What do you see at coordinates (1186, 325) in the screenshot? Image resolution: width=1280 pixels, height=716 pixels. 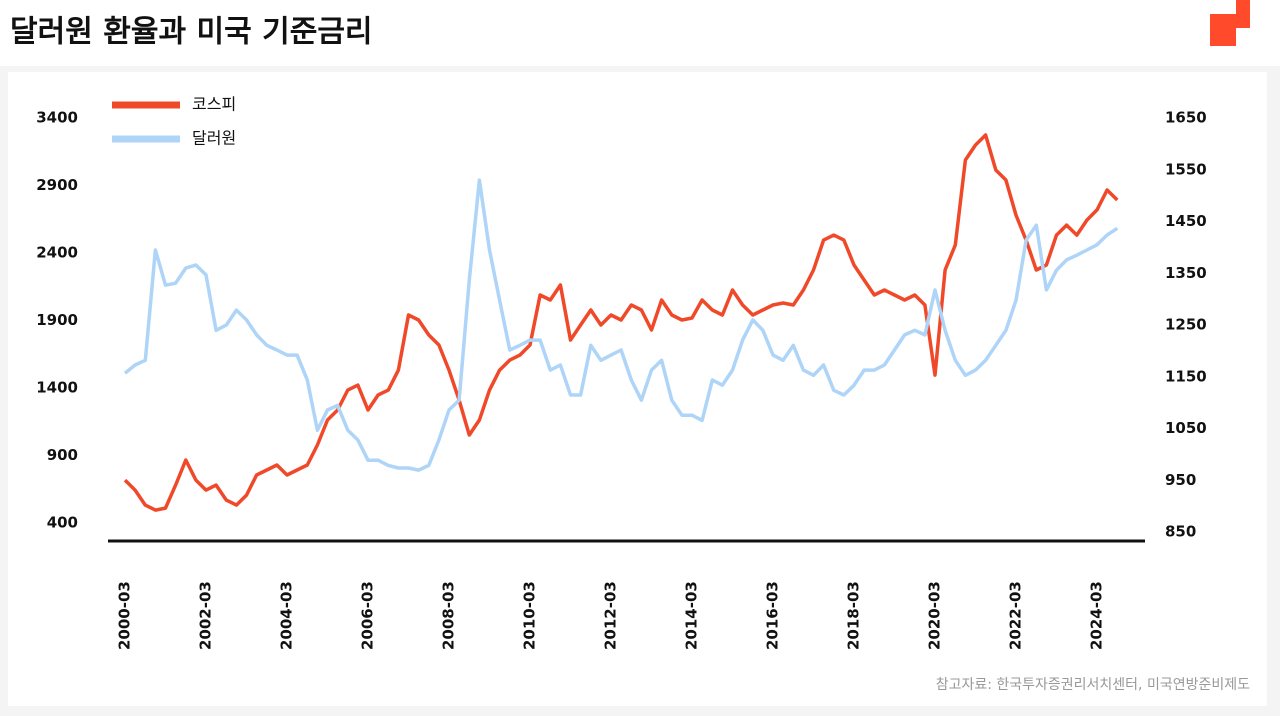 I see `y2-tick-label: 1250` at bounding box center [1186, 325].